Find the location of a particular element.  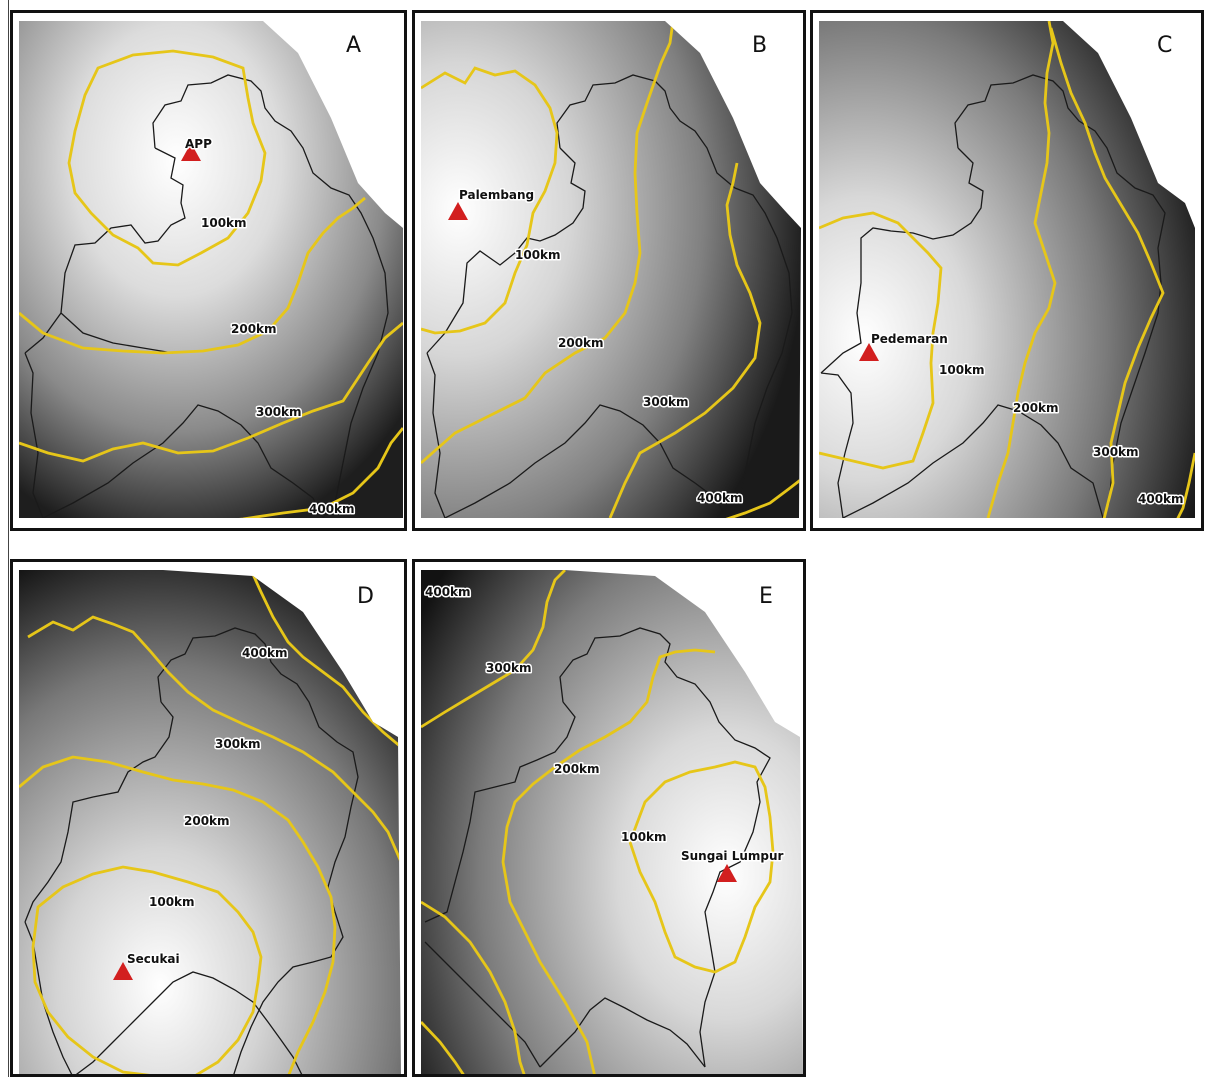

map-d-canvas: Secukai 100km 200km 300km 400km is located at coordinates (210, 822).